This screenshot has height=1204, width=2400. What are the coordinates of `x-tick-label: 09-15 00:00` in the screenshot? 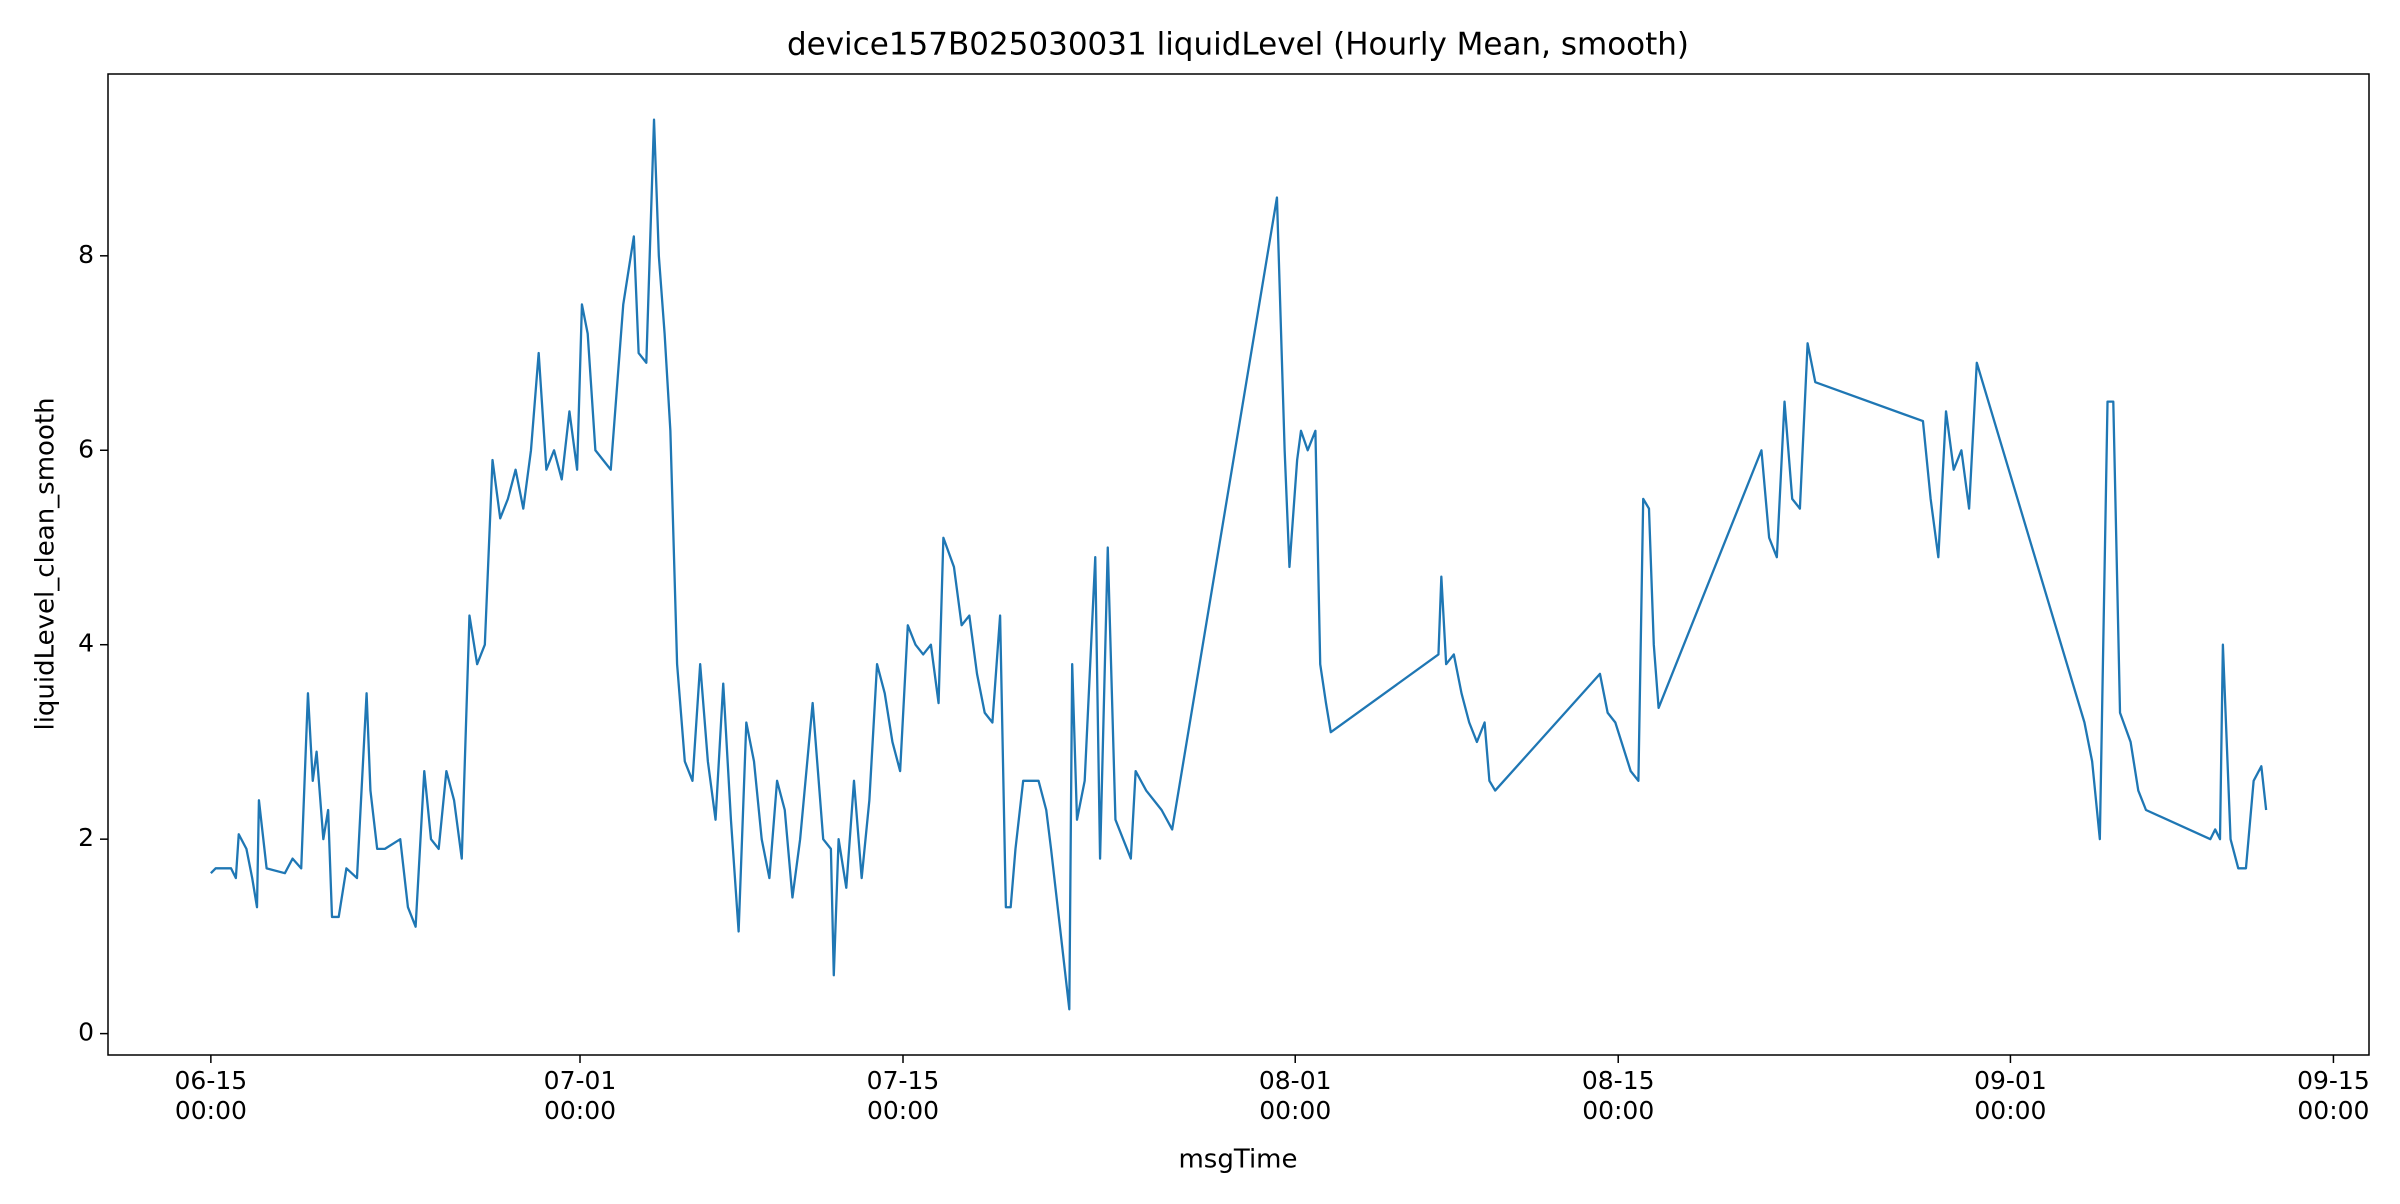 It's located at (2333, 1095).